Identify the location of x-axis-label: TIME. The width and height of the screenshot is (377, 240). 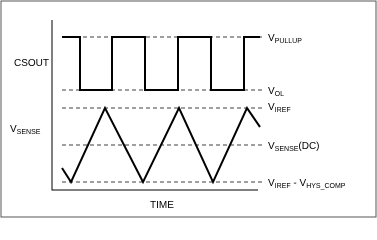
(162, 205).